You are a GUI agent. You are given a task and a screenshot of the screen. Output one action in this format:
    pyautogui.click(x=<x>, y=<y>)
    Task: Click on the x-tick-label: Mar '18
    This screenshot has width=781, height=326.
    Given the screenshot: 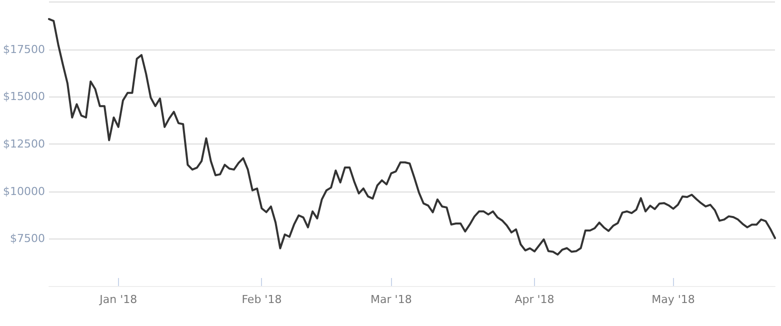 What is the action you would take?
    pyautogui.click(x=391, y=299)
    